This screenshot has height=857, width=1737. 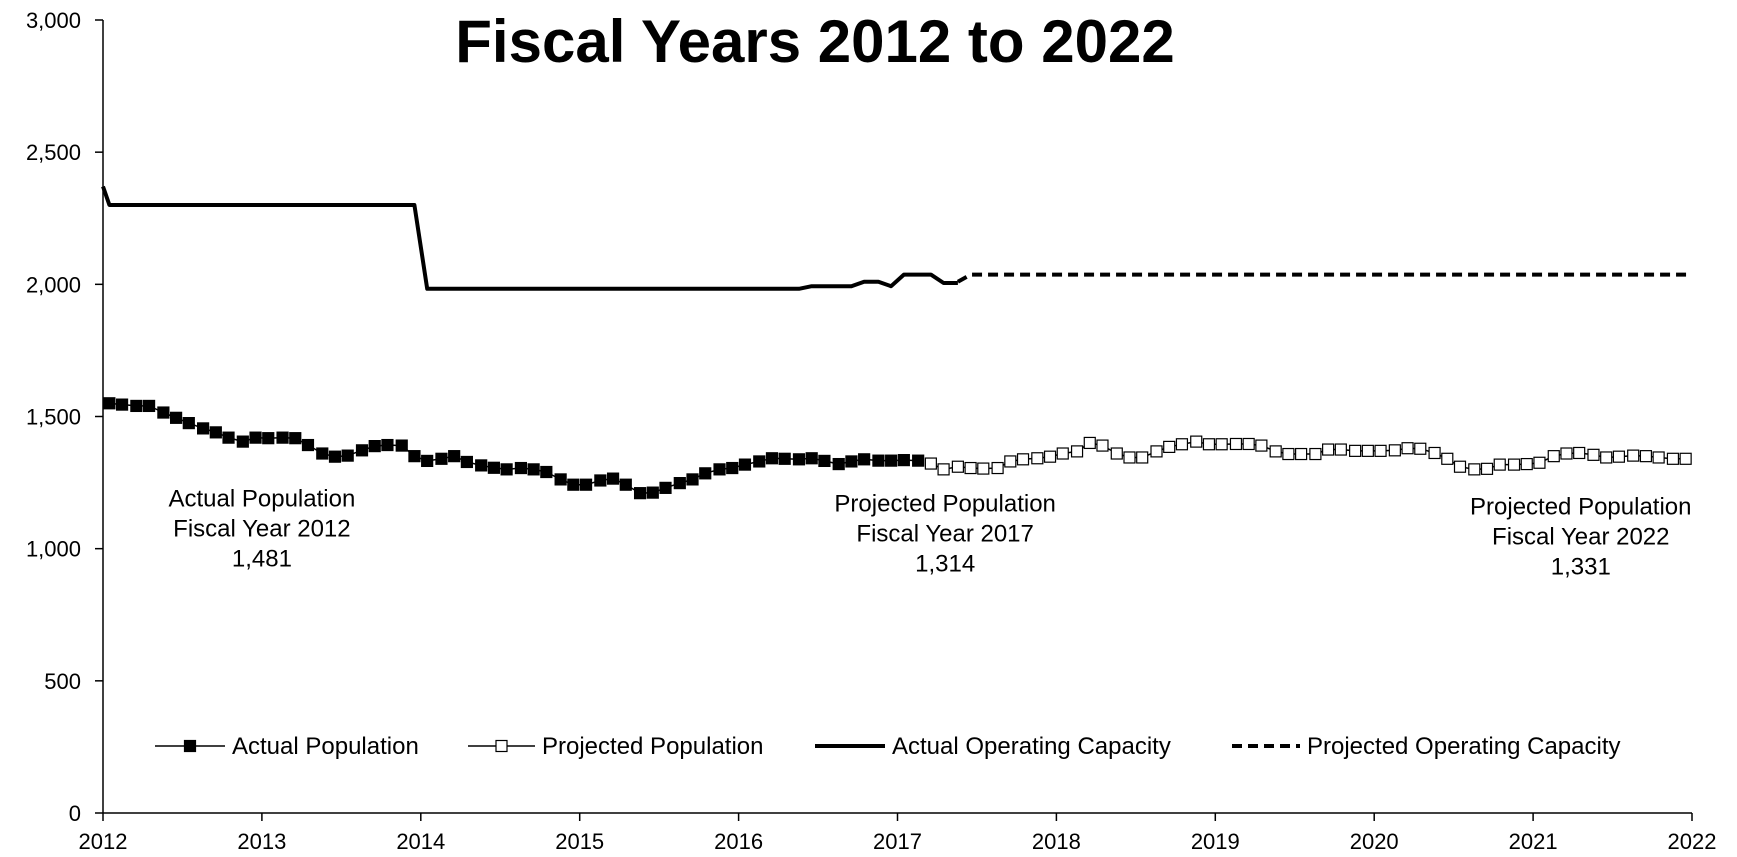 I want to click on y-tick-label: 0, so click(x=75, y=813).